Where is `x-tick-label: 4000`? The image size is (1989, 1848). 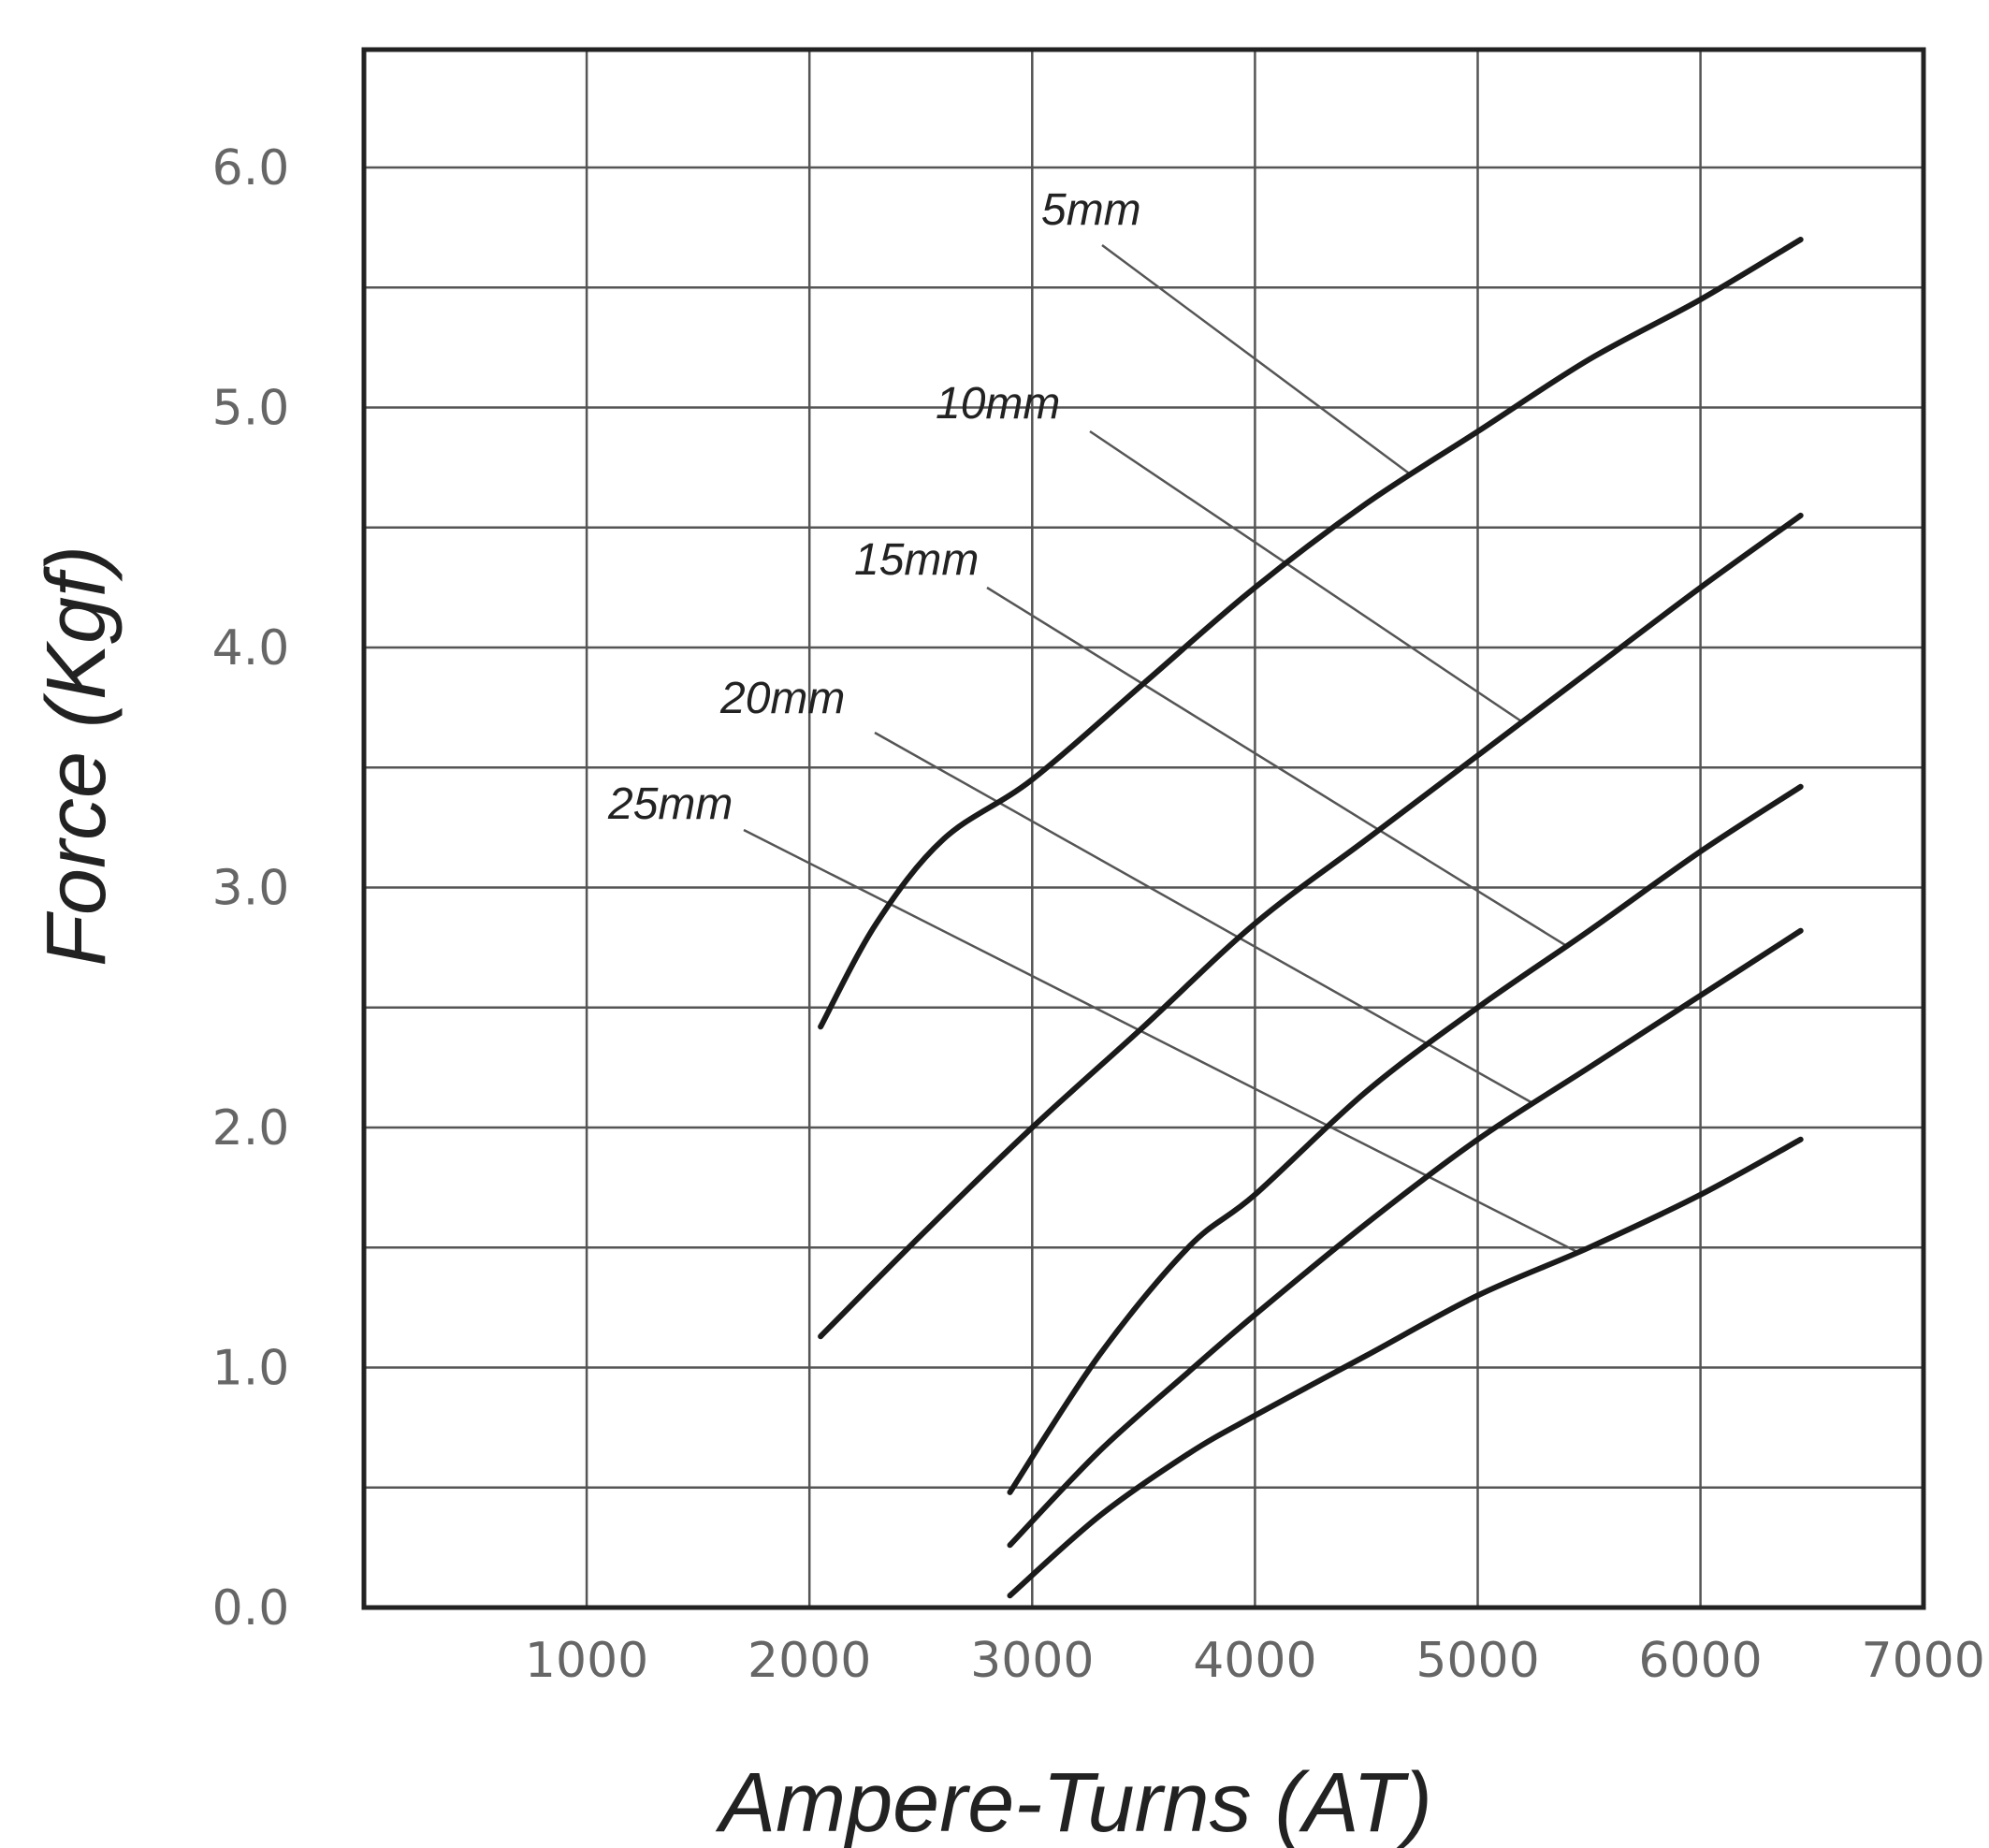 x-tick-label: 4000 is located at coordinates (1254, 1661).